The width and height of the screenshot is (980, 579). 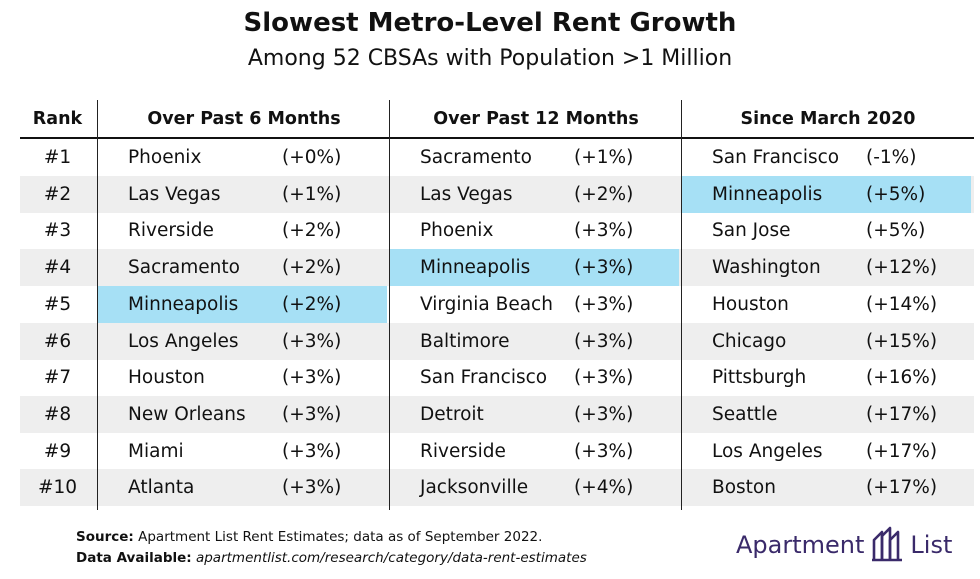 I want to click on change-cell: (+14%), so click(x=902, y=304).